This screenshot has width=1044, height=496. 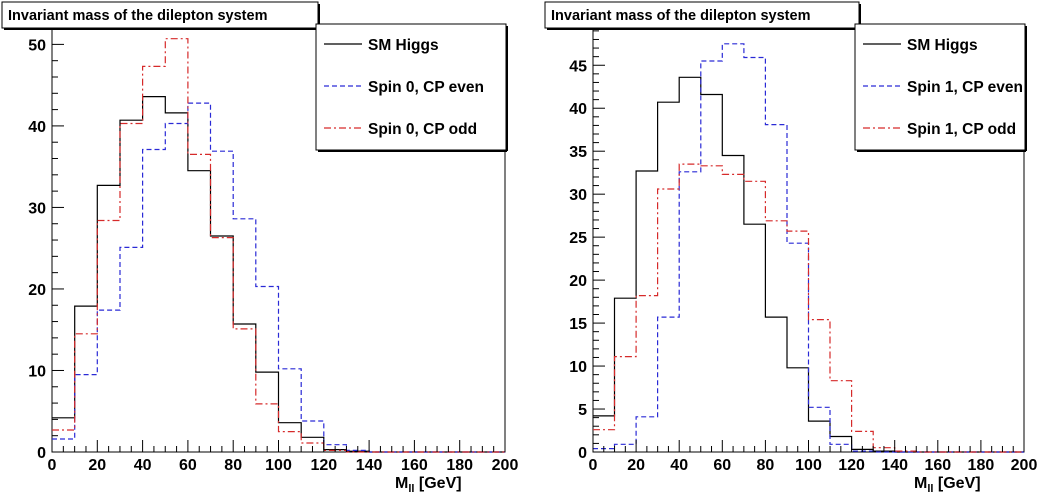 What do you see at coordinates (37, 45) in the screenshot?
I see `y-tick-label: 50` at bounding box center [37, 45].